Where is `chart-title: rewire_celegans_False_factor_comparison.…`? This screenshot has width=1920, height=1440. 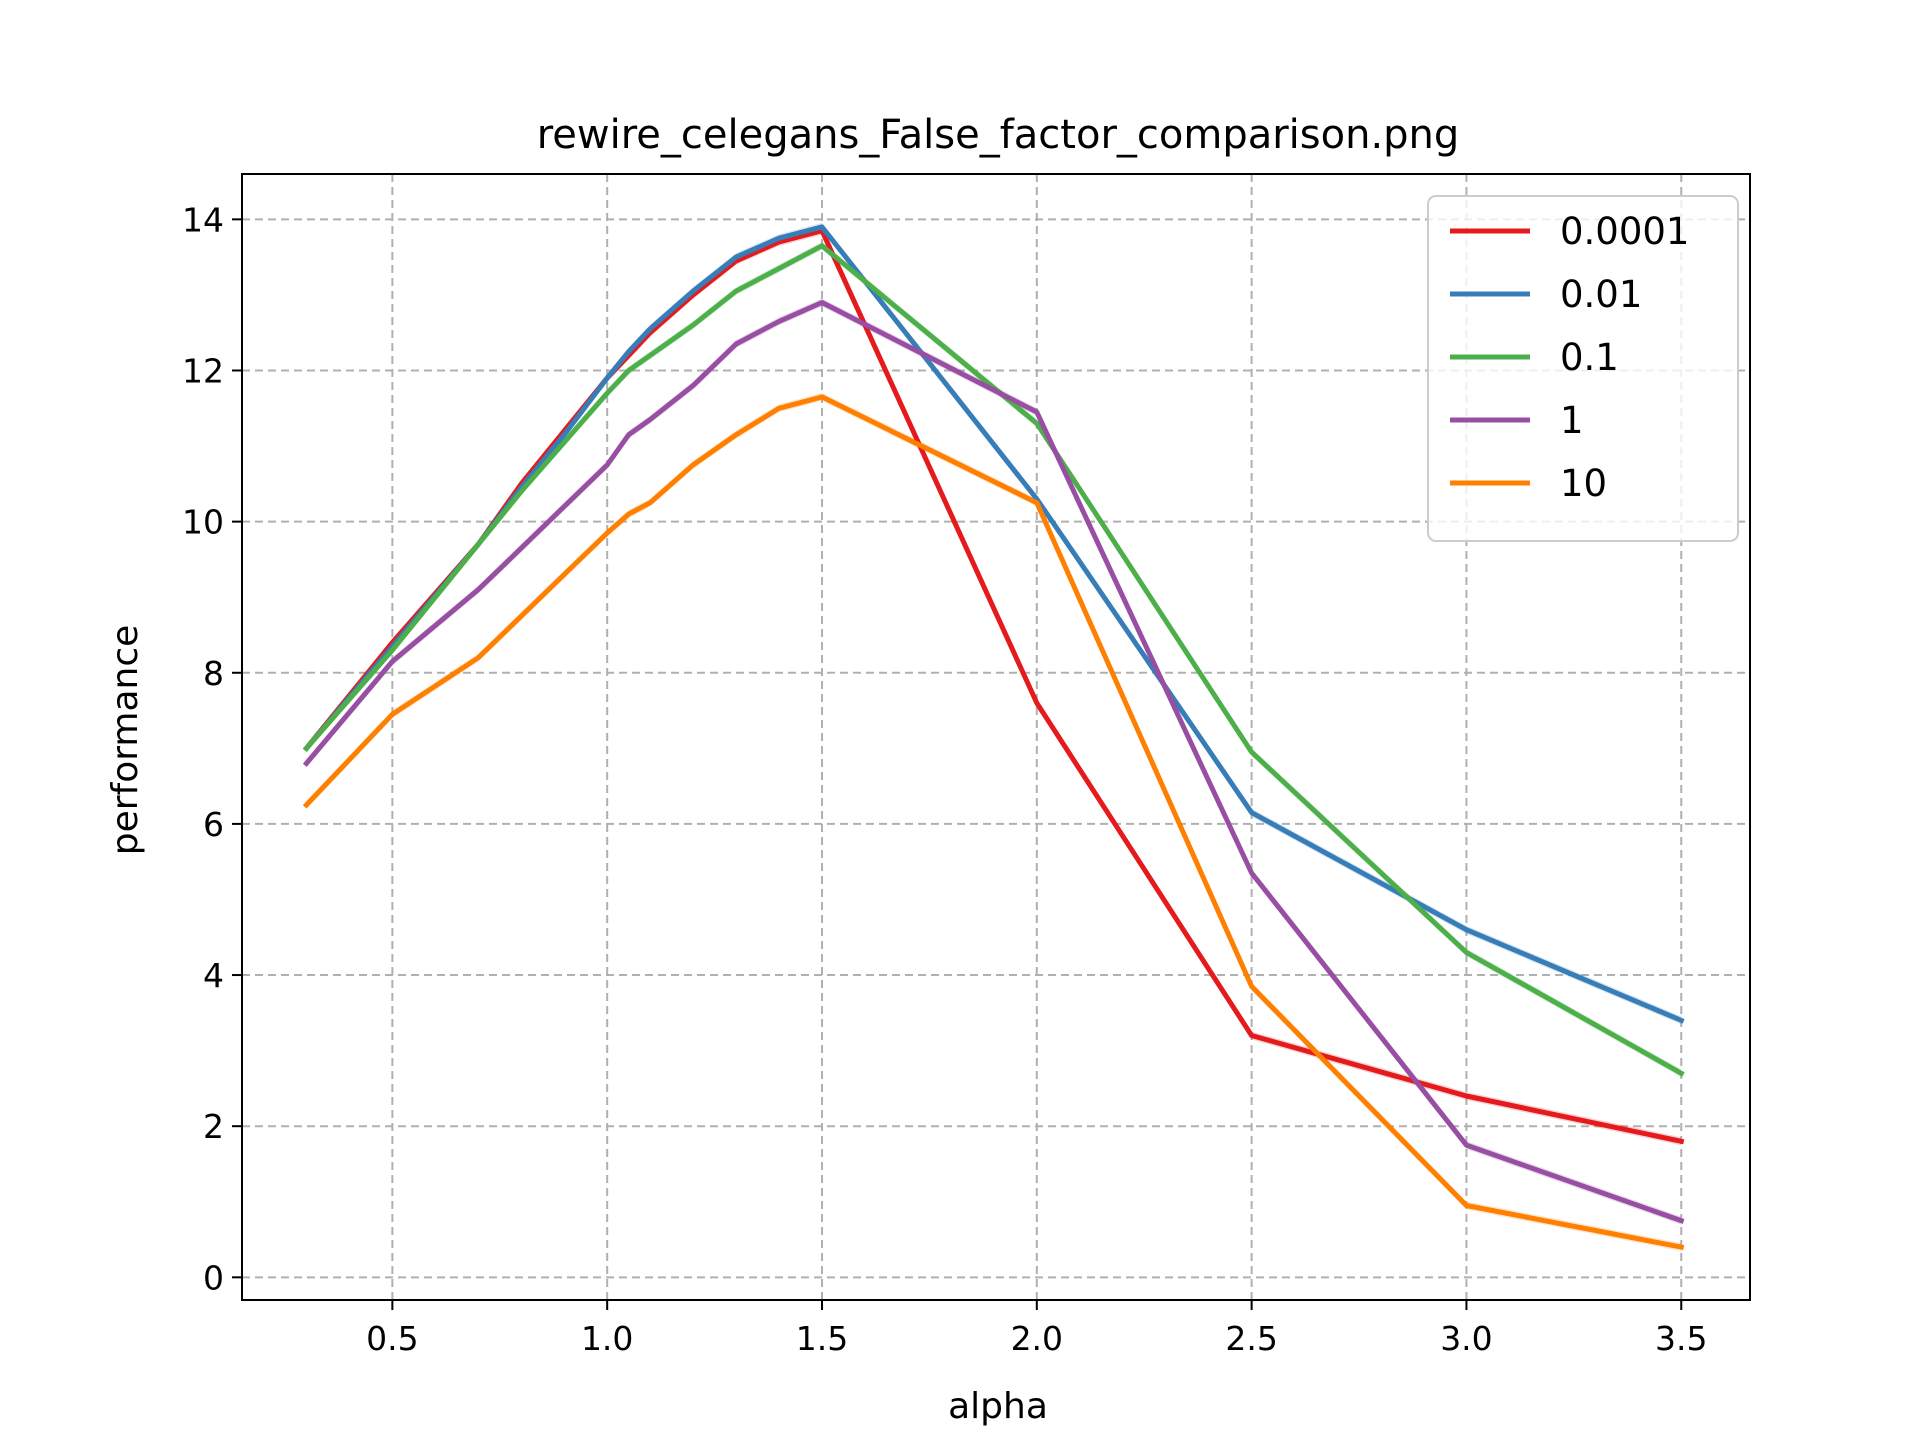 chart-title: rewire_celegans_False_factor_comparison.… is located at coordinates (998, 135).